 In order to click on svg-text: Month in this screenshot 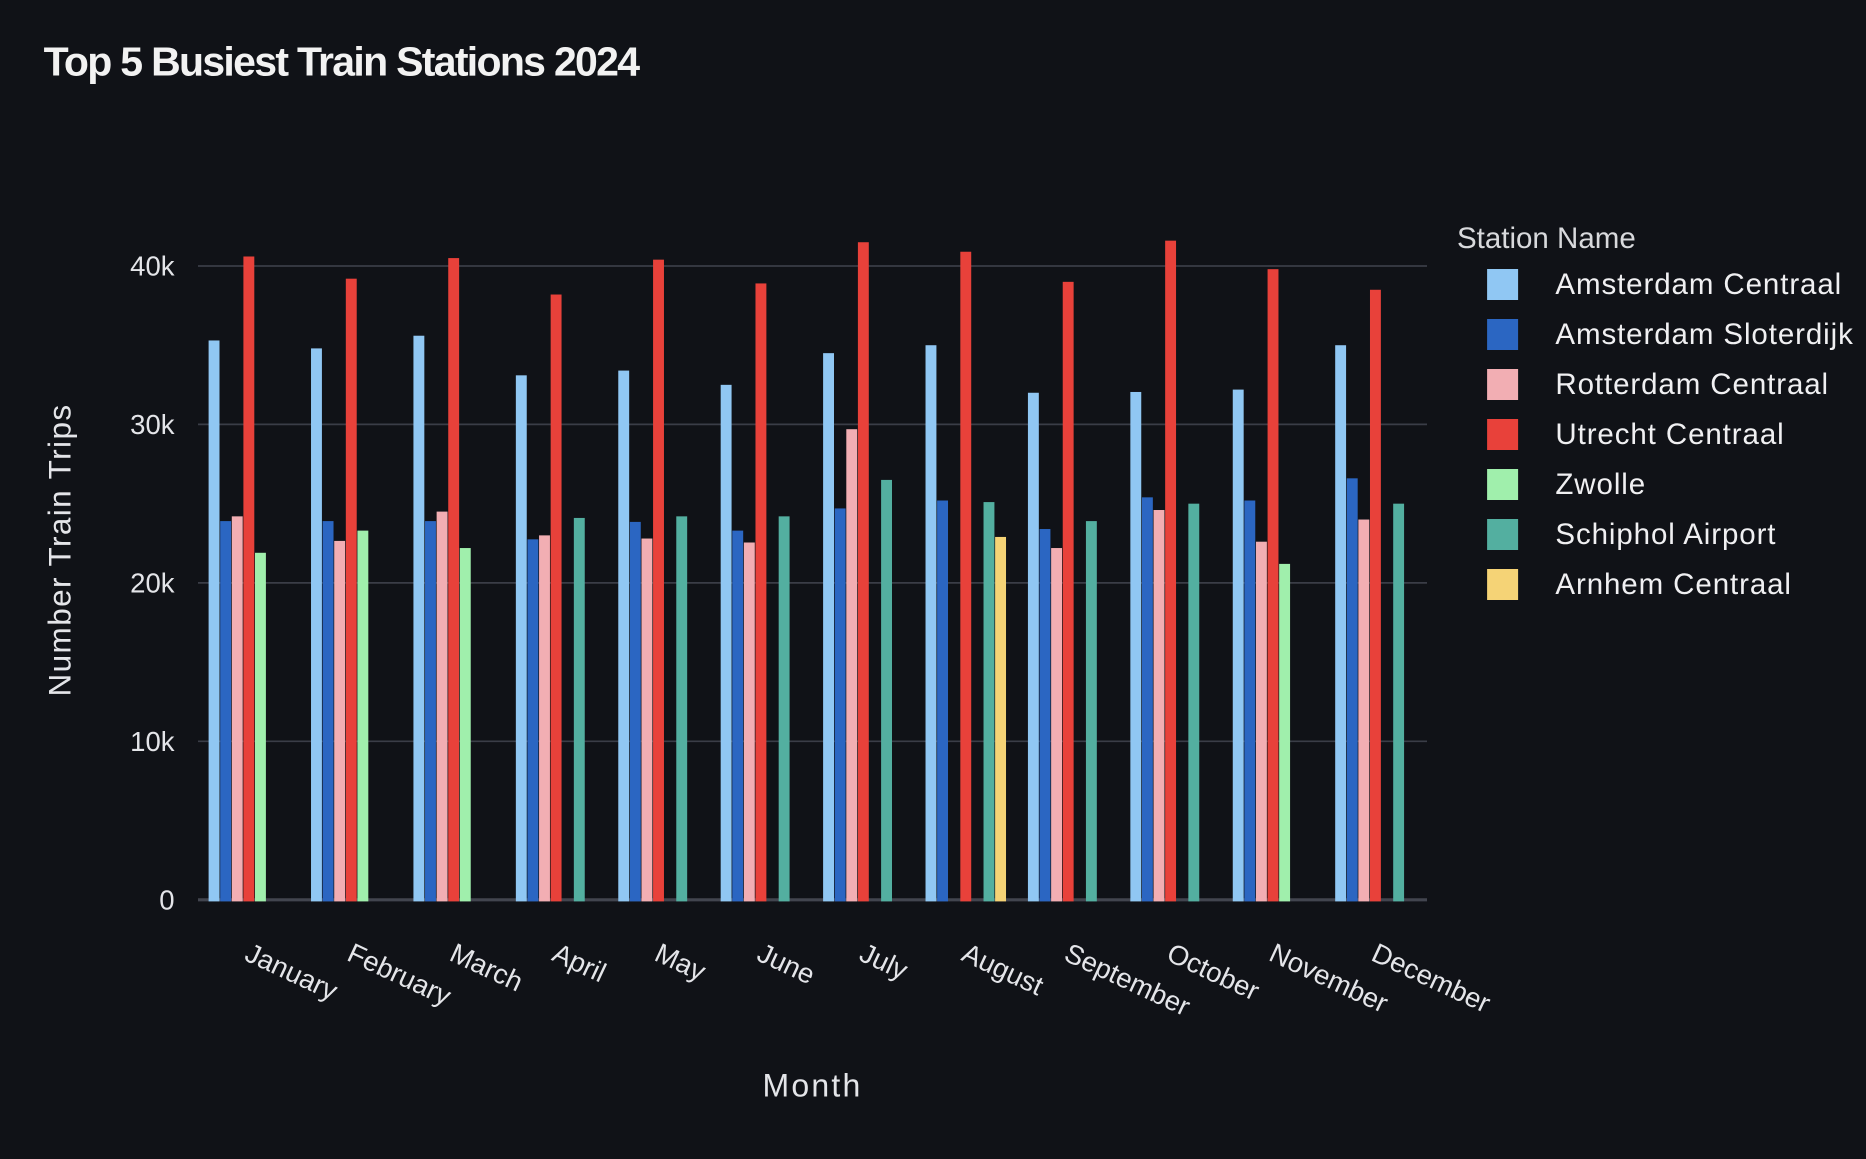, I will do `click(813, 1086)`.